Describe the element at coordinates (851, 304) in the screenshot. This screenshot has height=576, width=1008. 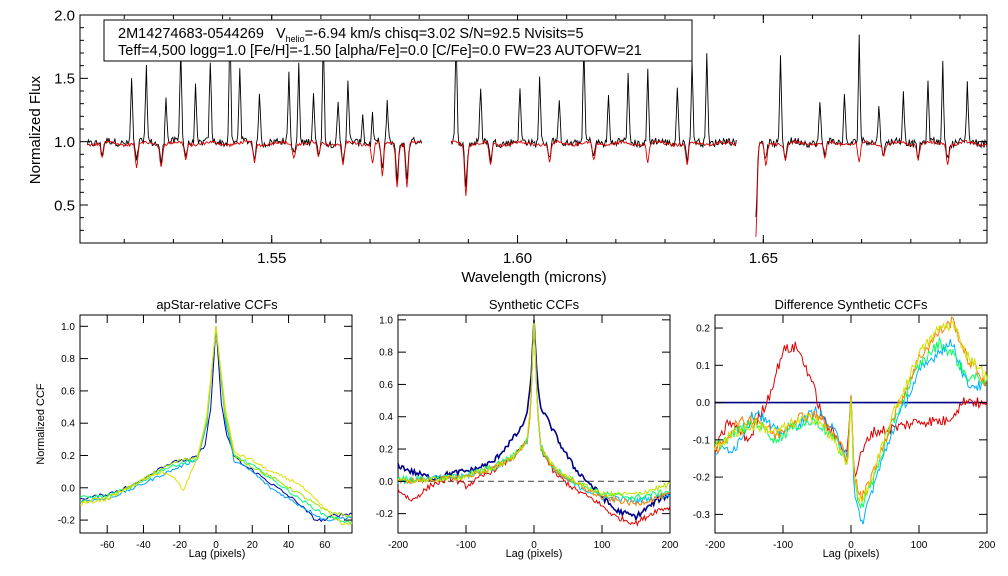
I see `ccf3-title: Difference Synthetic CCFs` at that location.